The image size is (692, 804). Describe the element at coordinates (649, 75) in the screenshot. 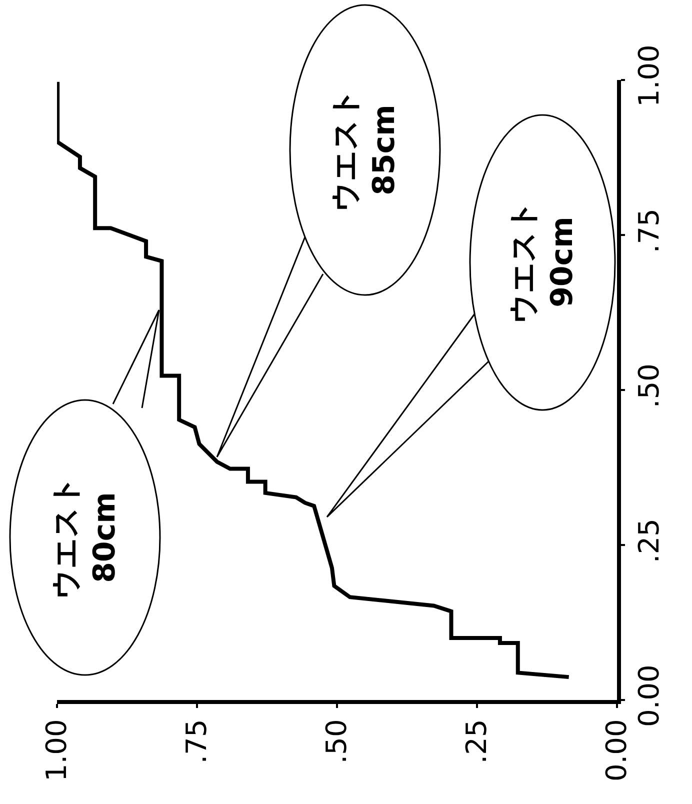

I see `y-tick-label: 1.00` at that location.